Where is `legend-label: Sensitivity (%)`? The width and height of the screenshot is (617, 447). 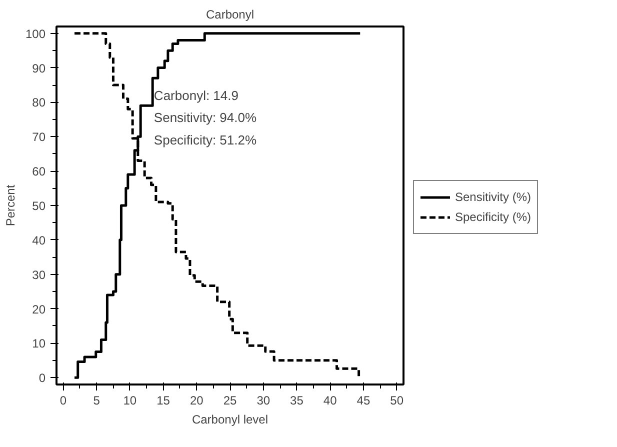
legend-label: Sensitivity (%) is located at coordinates (493, 197).